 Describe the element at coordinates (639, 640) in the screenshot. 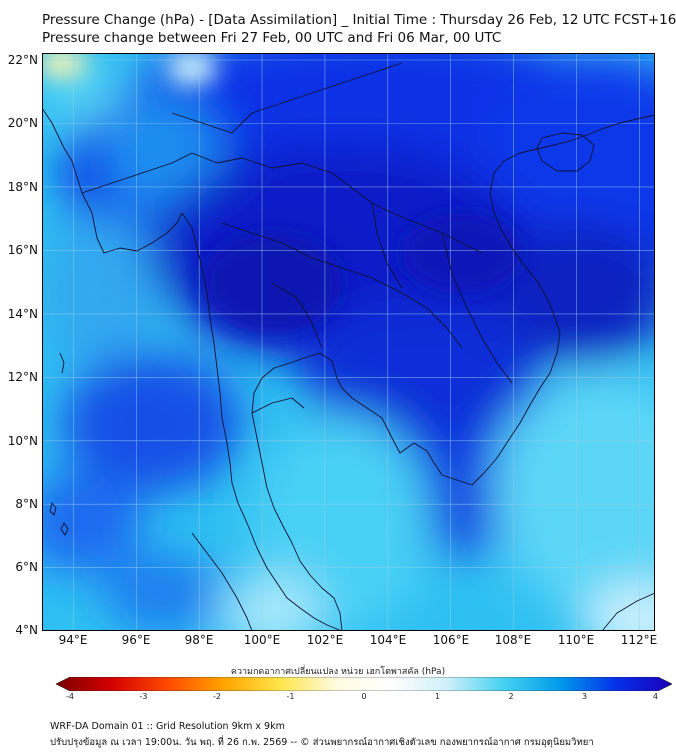

I see `lon-tick-label: 112°E` at that location.